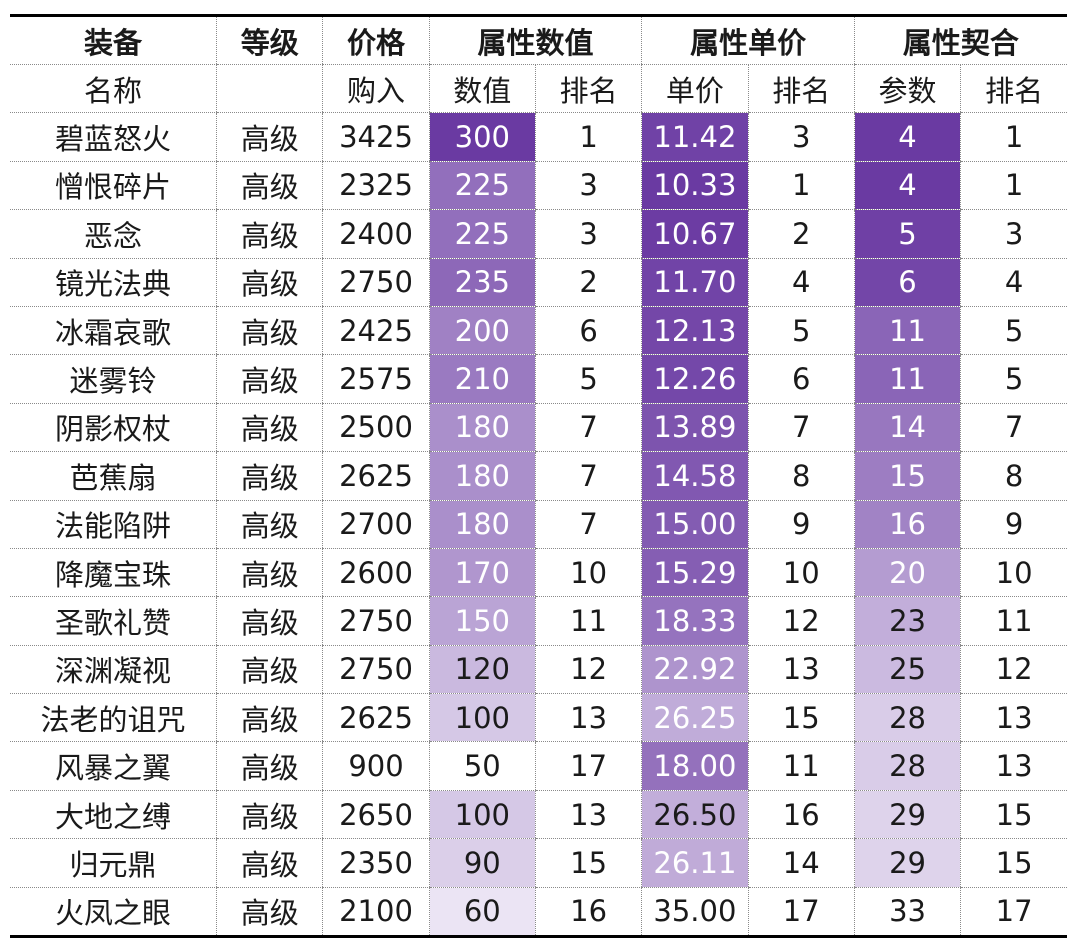 This screenshot has height=943, width=1080. Describe the element at coordinates (376, 524) in the screenshot. I see `cell-price: 2700` at that location.